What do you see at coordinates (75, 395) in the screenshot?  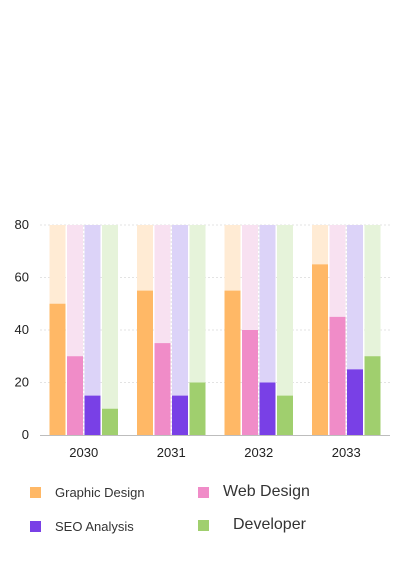 I see `bar-web-design-2030` at bounding box center [75, 395].